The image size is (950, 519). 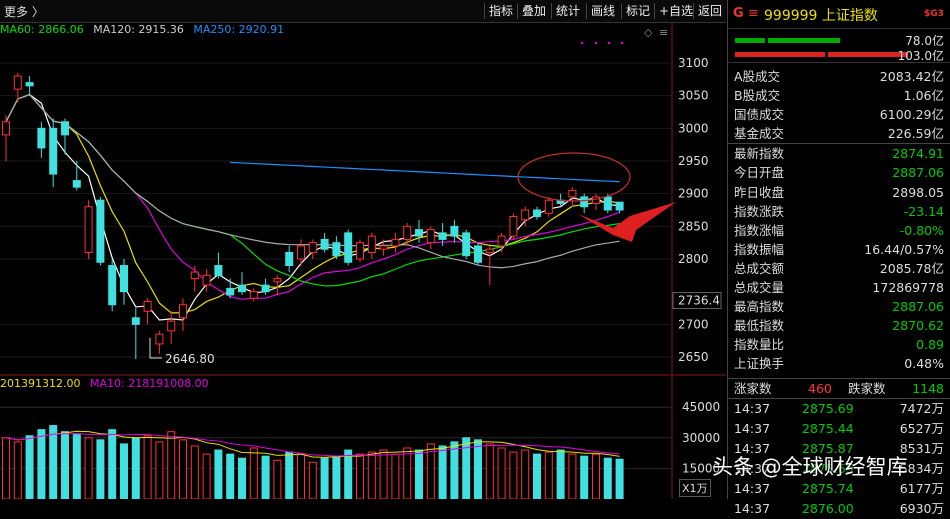 What do you see at coordinates (693, 226) in the screenshot?
I see `y-tick-label: 2850` at bounding box center [693, 226].